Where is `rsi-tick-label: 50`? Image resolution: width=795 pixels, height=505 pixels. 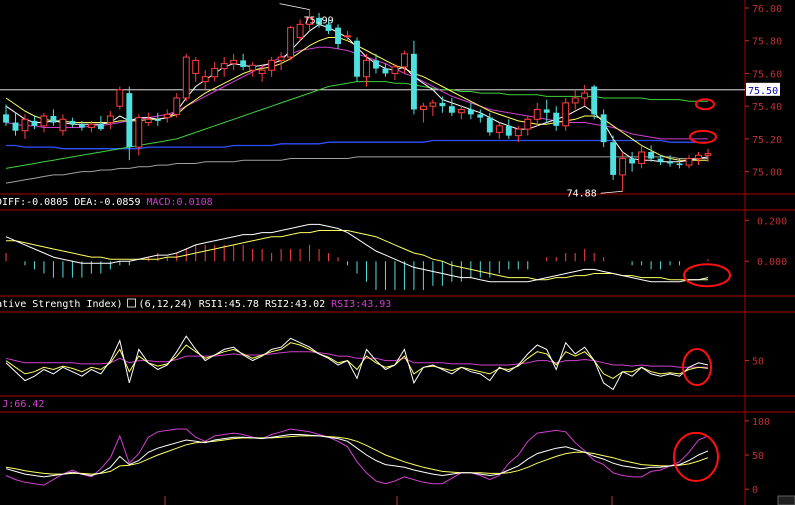
rsi-tick-label: 50 is located at coordinates (758, 362).